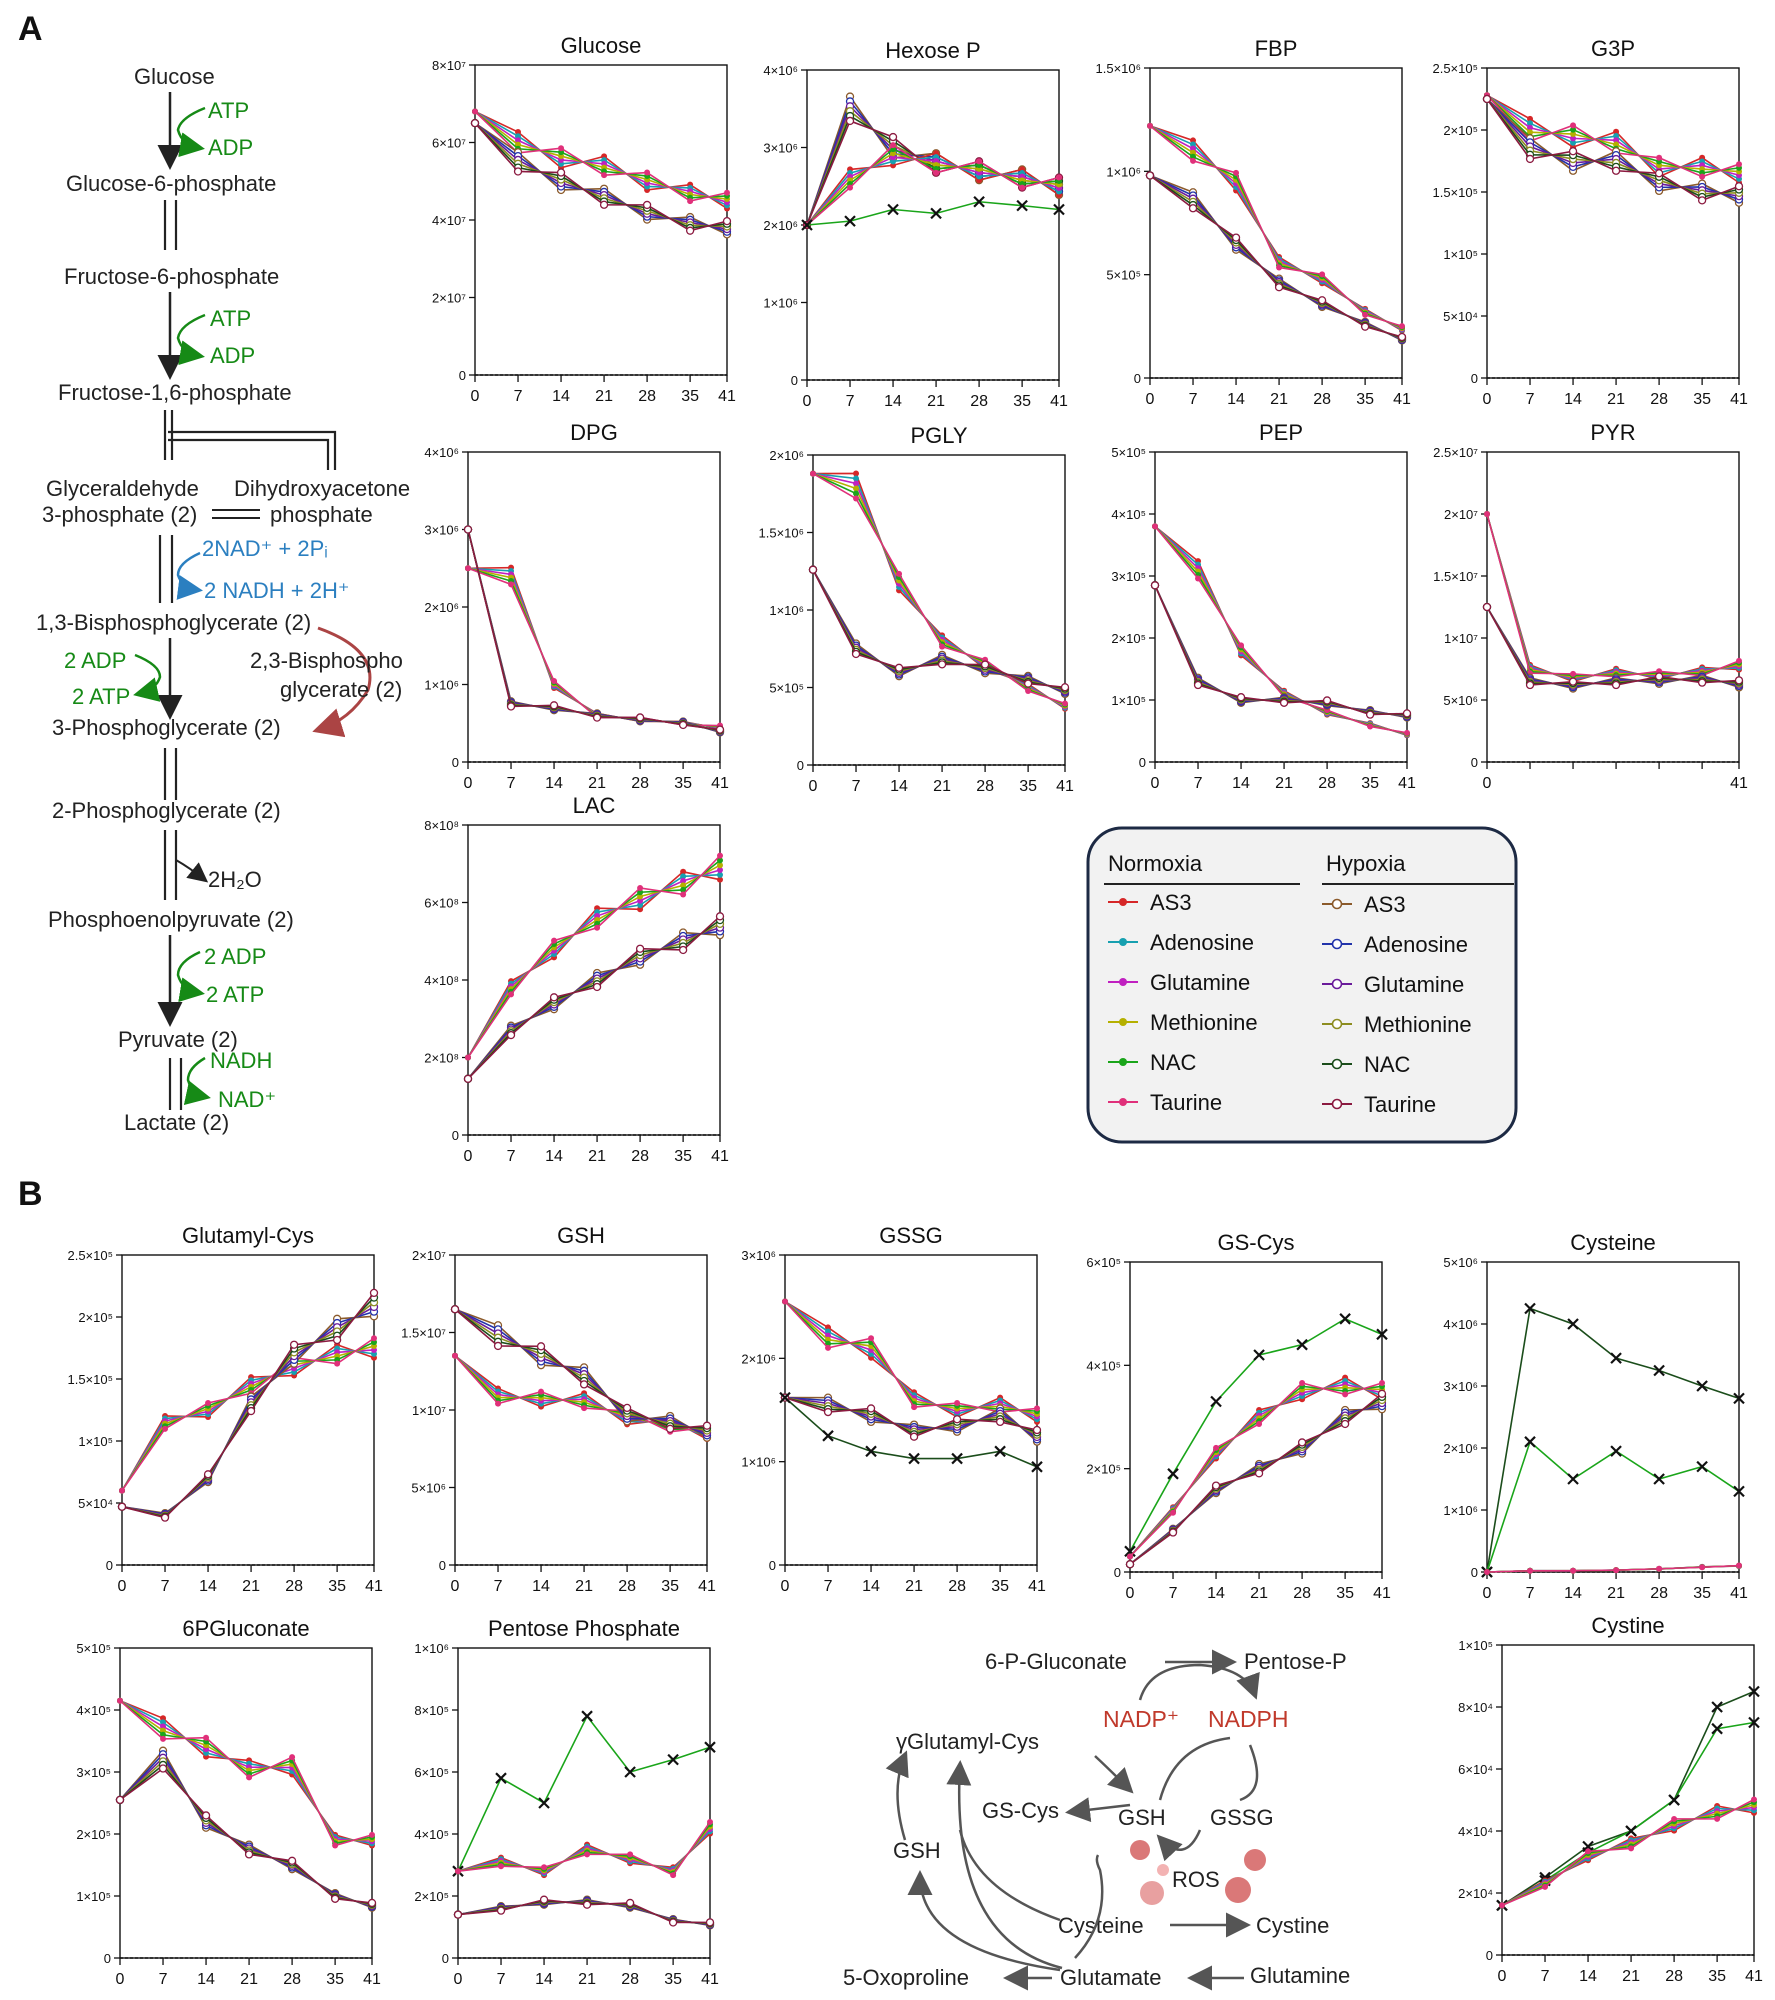 This screenshot has height=2000, width=1775. Describe the element at coordinates (1238, 1416) in the screenshot. I see `chart-gscys: GS-Cys 0 2×10⁵ 4×10⁵ 6×10⁵ 0 7 14 21 28 35 41` at that location.